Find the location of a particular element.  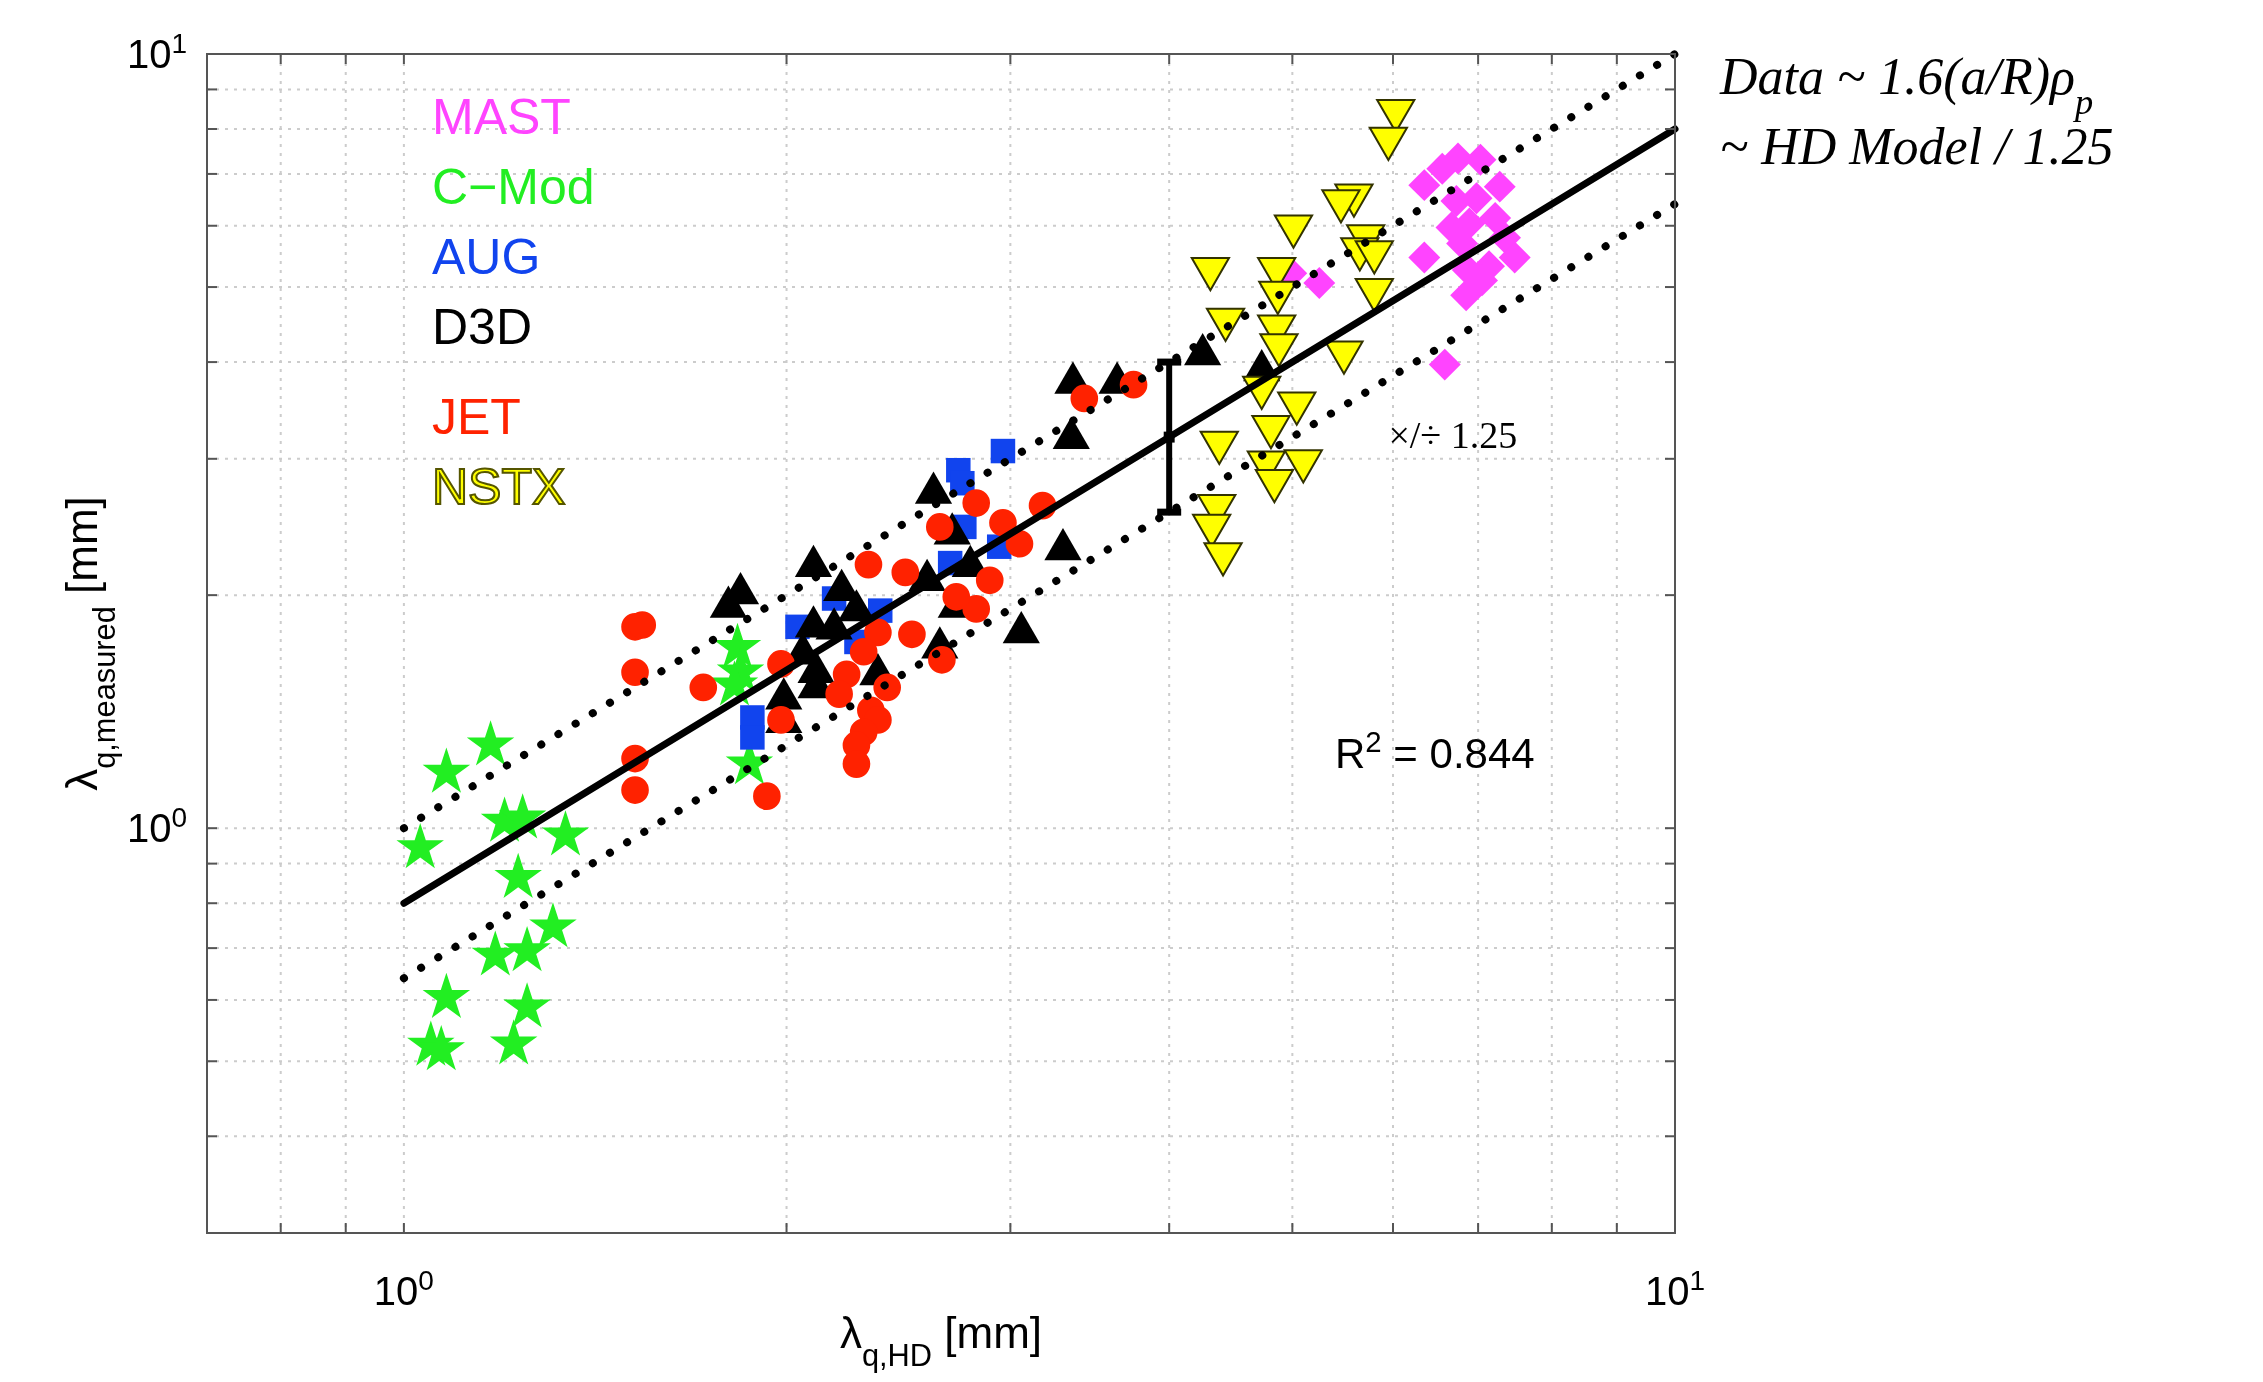

text: NSTX is located at coordinates (499, 487).